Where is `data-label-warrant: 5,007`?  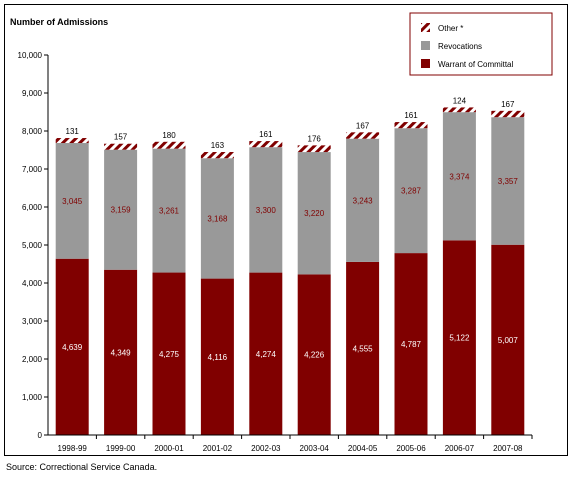 data-label-warrant: 5,007 is located at coordinates (508, 340).